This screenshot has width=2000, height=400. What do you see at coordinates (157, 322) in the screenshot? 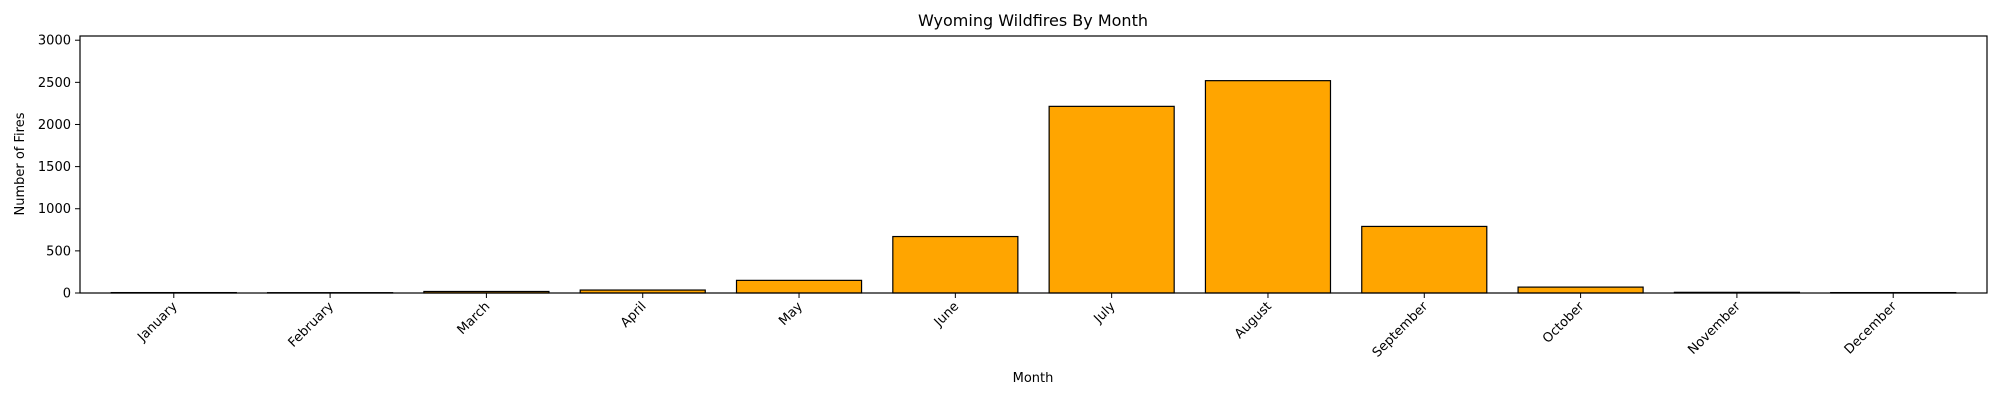
I see `x-tick-label: January` at bounding box center [157, 322].